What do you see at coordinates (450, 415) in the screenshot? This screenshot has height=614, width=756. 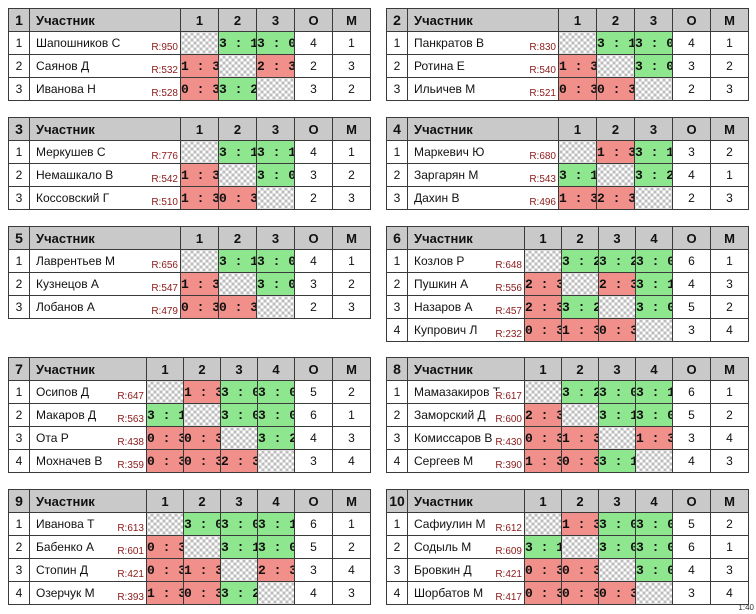 I see `player-name: Заморский Д` at bounding box center [450, 415].